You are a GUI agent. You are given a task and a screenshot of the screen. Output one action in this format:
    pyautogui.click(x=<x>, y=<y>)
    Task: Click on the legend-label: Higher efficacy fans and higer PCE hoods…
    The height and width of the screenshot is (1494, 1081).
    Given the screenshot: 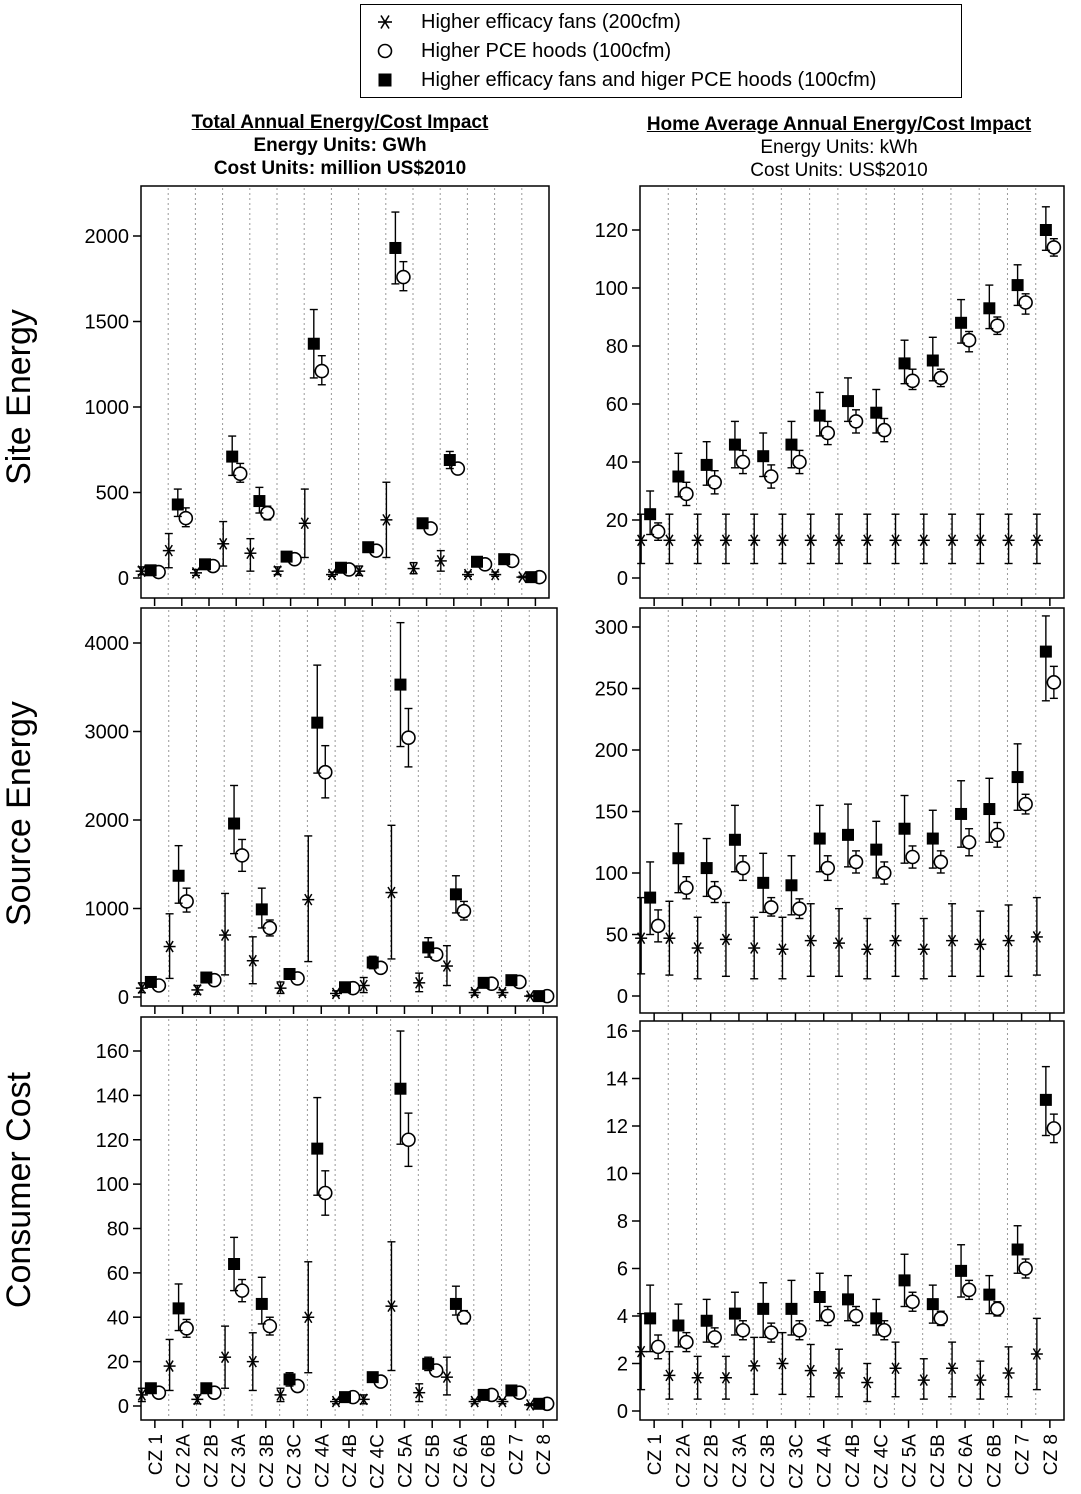 What is the action you would take?
    pyautogui.click(x=649, y=79)
    